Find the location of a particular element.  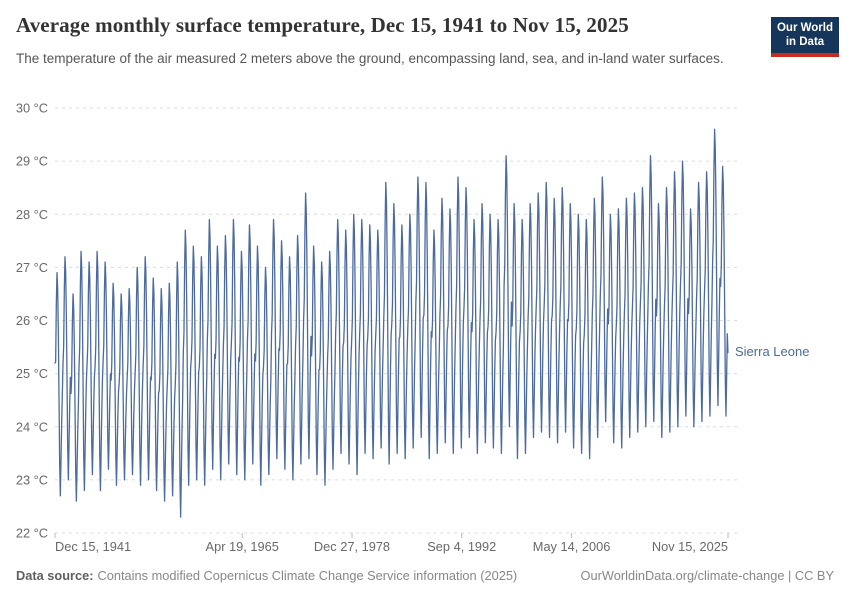

footer-link: OurWorldinData.org/climate-change is located at coordinates (682, 575).